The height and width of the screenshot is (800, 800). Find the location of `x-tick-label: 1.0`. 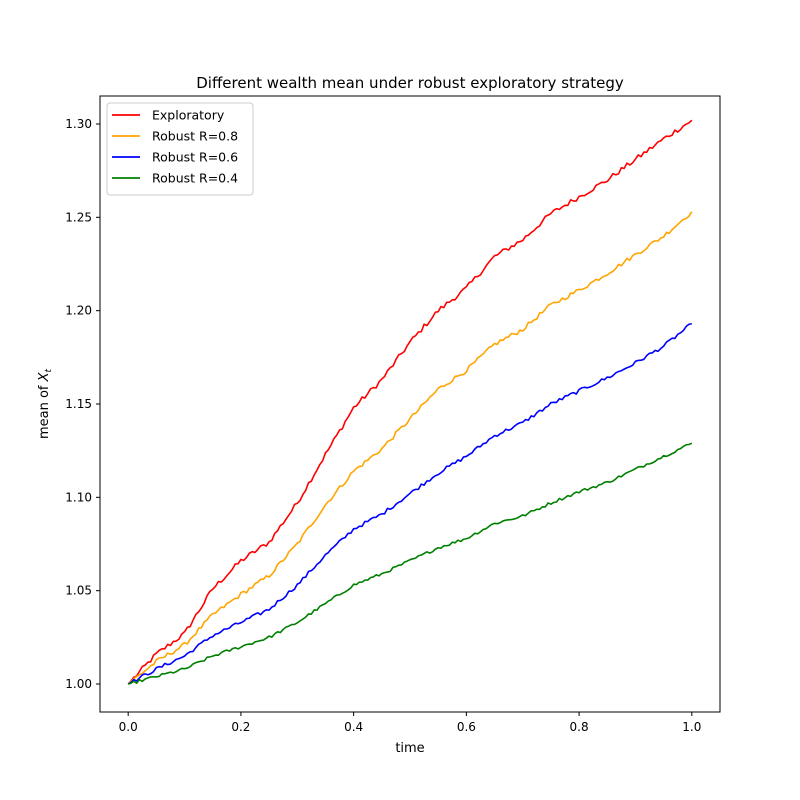

x-tick-label: 1.0 is located at coordinates (691, 727).